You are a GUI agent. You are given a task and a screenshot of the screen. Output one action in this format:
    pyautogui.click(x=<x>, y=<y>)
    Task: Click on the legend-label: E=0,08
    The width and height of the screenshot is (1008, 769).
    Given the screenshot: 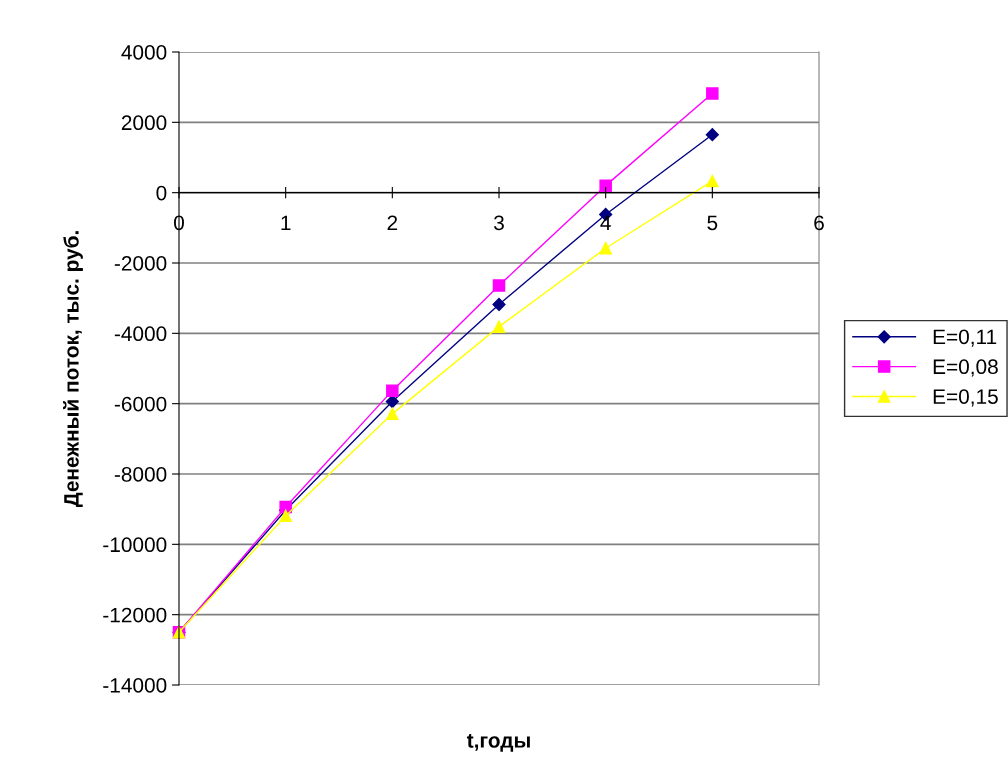 What is the action you would take?
    pyautogui.click(x=965, y=368)
    